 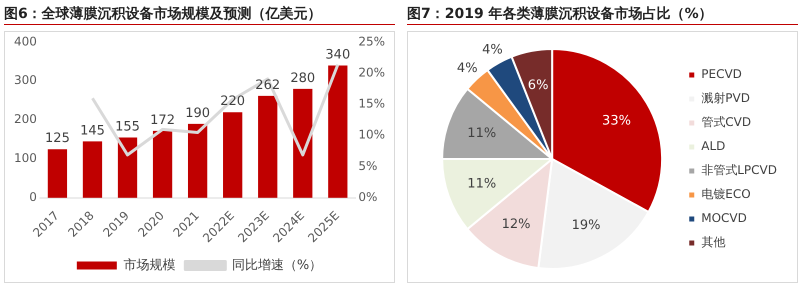 I want to click on y-tick-label: 300, so click(x=25, y=80).